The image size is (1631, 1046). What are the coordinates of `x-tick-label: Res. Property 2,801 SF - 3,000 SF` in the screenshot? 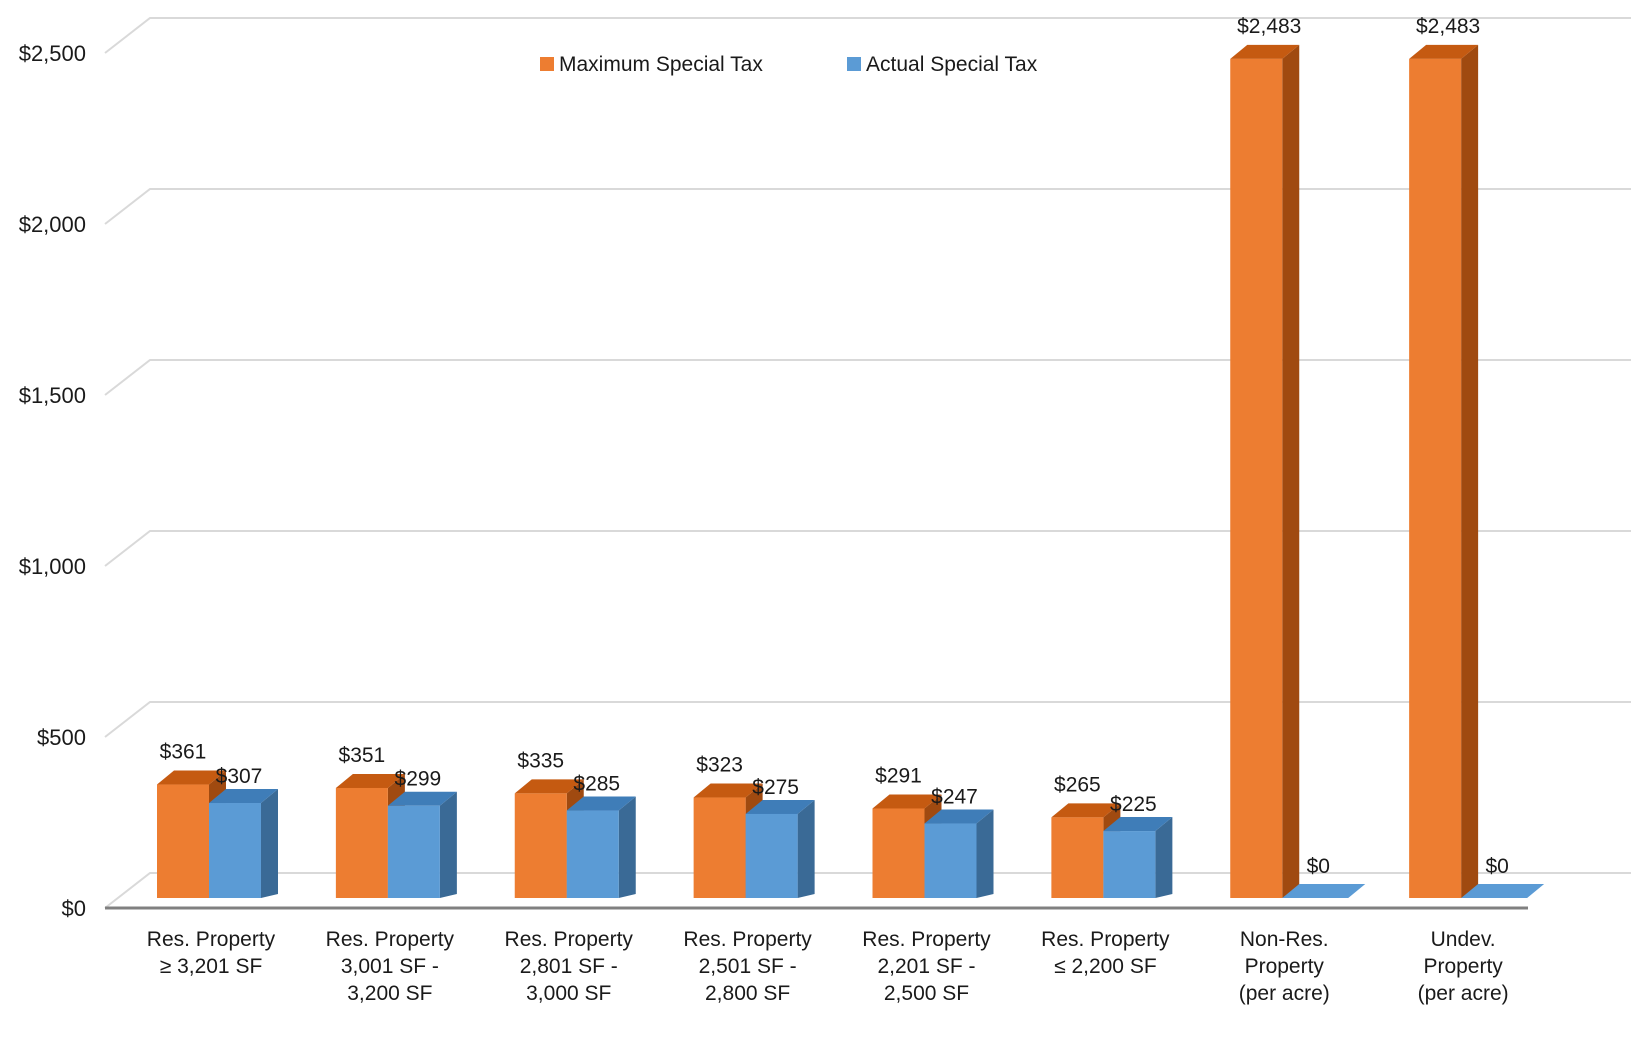 It's located at (569, 966).